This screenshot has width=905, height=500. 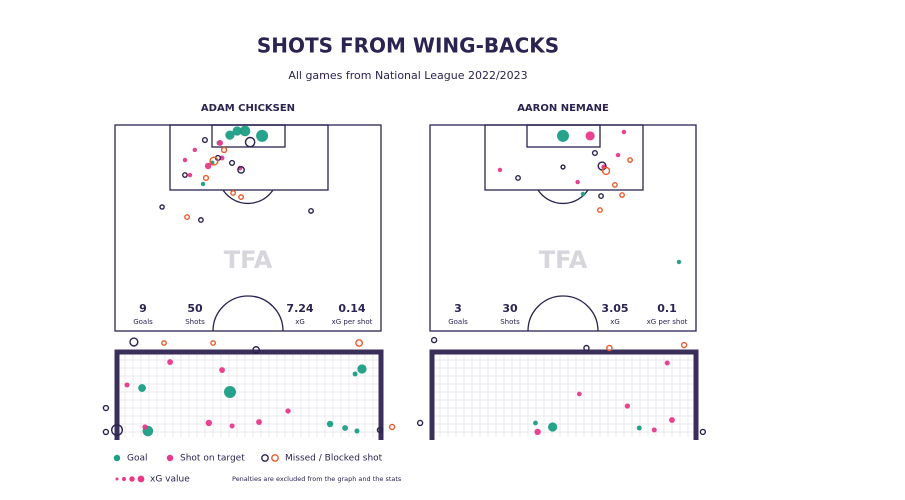 I want to click on stat-value: 3, so click(x=458, y=308).